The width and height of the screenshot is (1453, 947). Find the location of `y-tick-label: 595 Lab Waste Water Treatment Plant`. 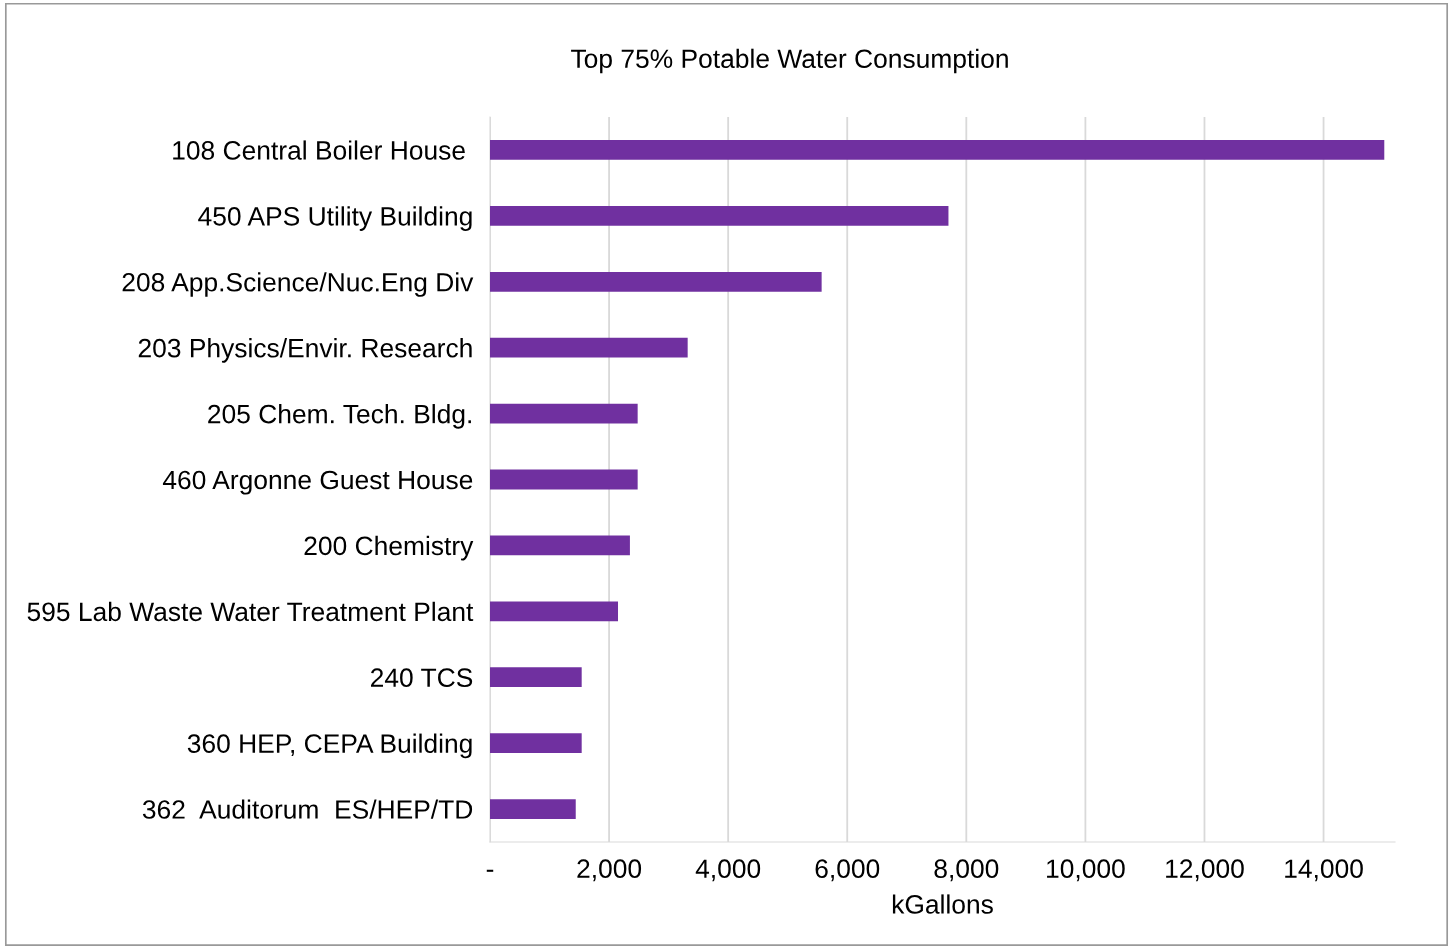

y-tick-label: 595 Lab Waste Water Treatment Plant is located at coordinates (250, 611).